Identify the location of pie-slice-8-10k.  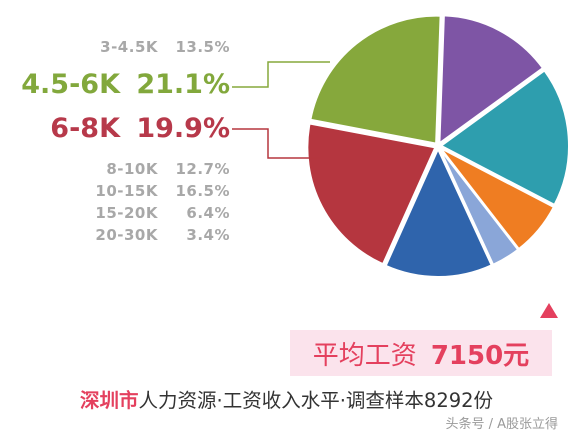
(438, 212).